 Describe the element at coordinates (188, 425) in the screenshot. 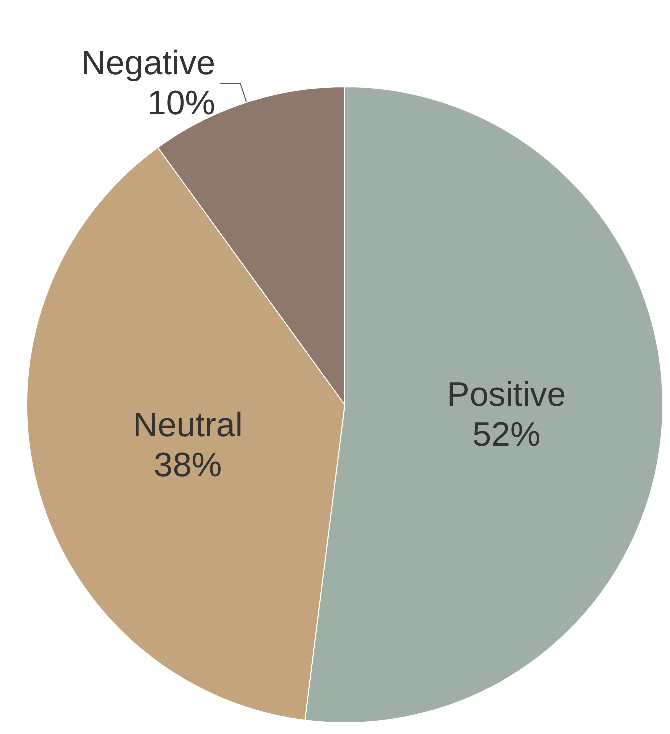

I see `slice-label: Neutral` at that location.